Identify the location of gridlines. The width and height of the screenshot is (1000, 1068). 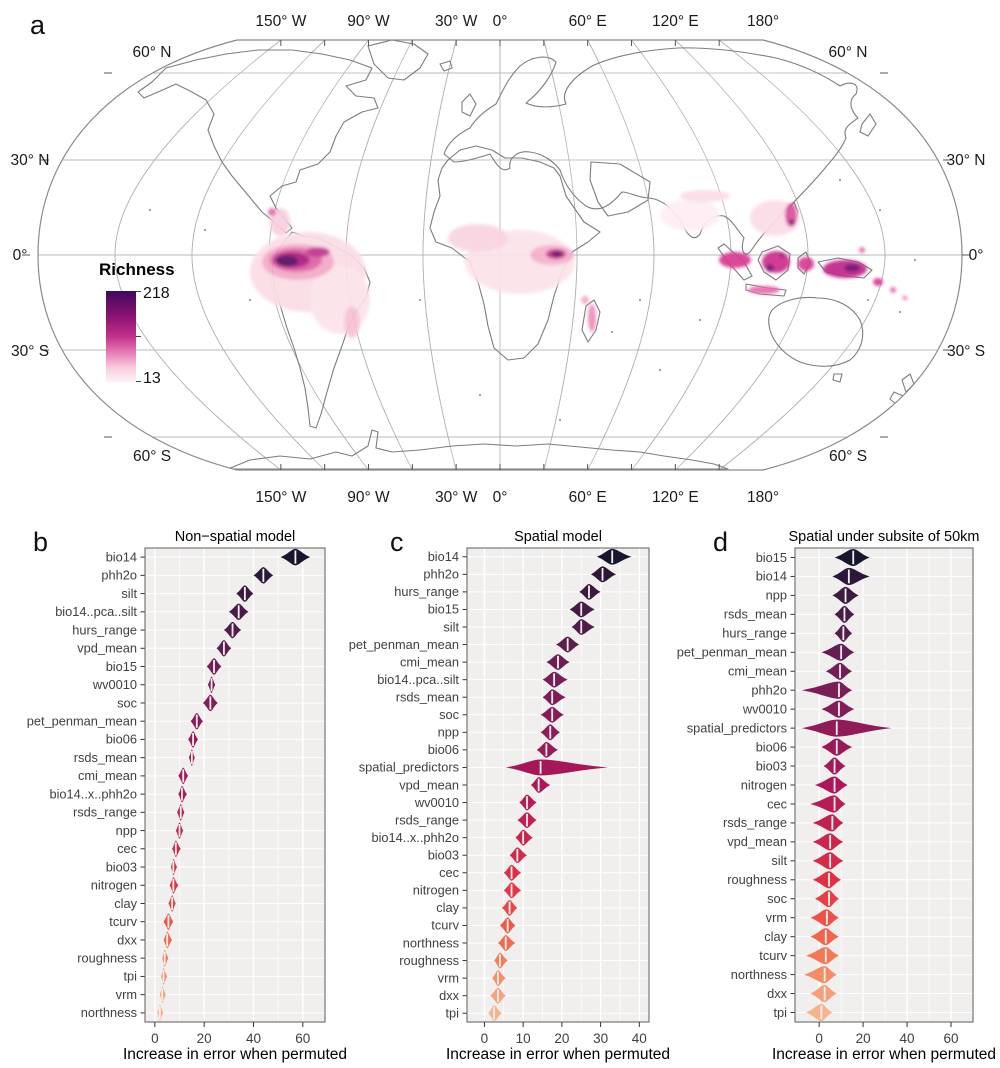
(235, 785).